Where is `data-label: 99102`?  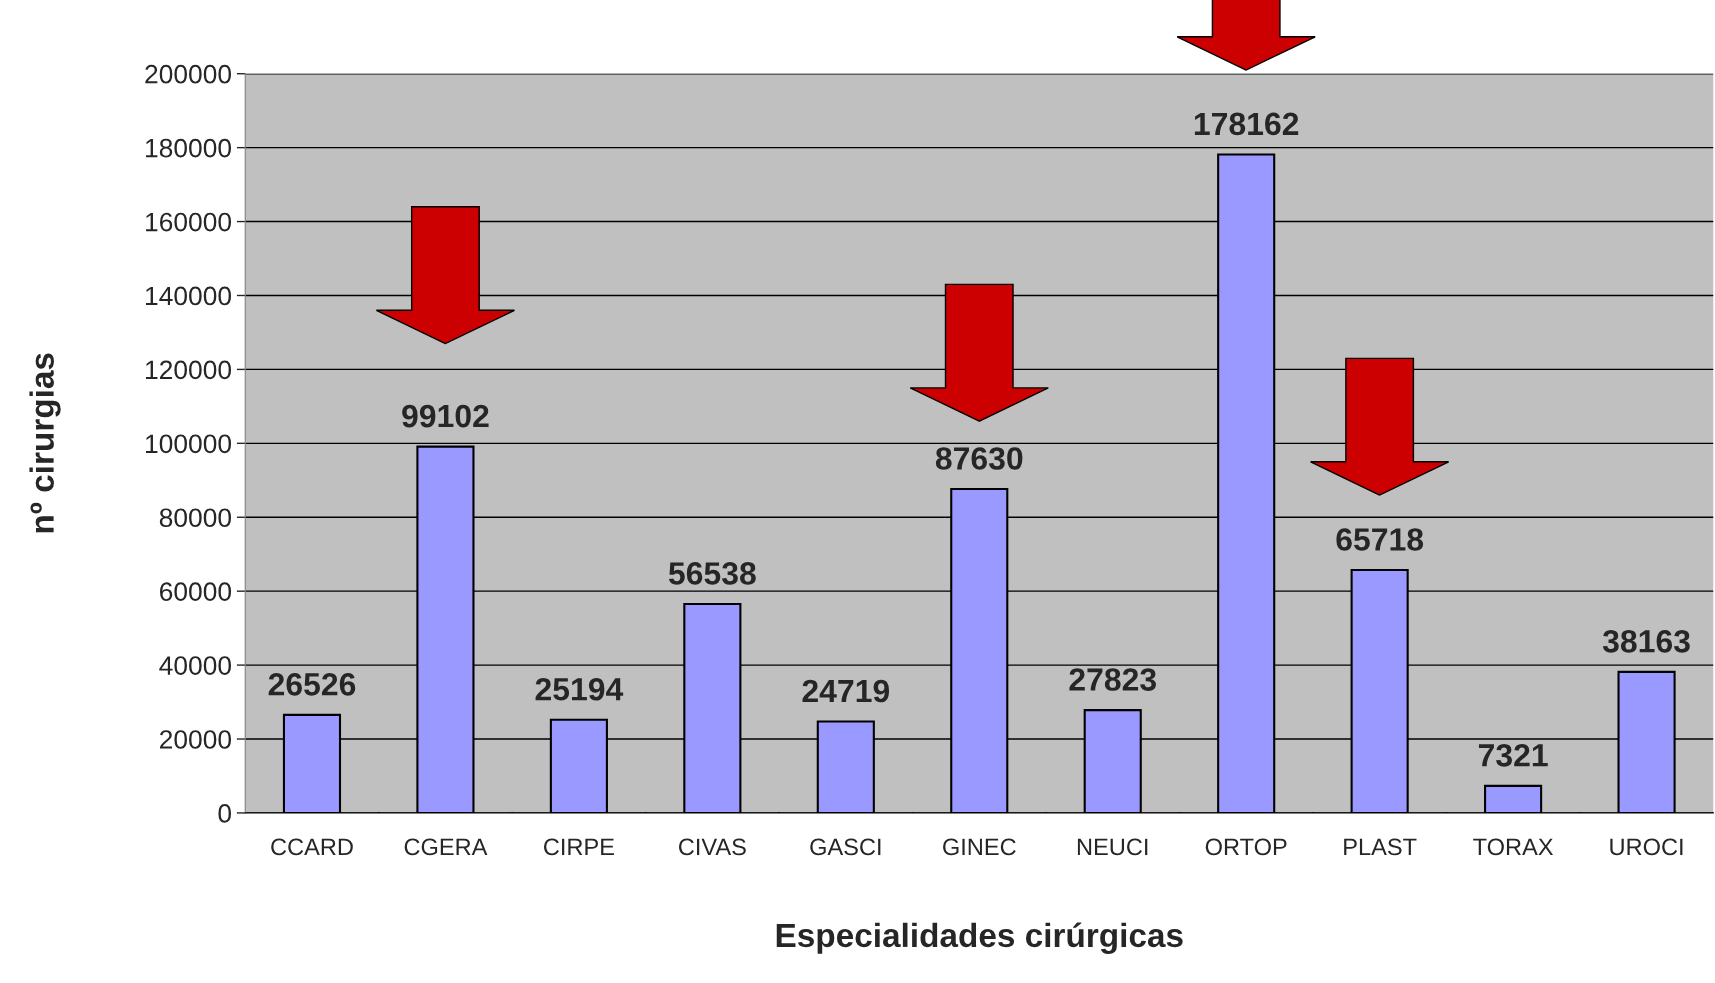
data-label: 99102 is located at coordinates (445, 416).